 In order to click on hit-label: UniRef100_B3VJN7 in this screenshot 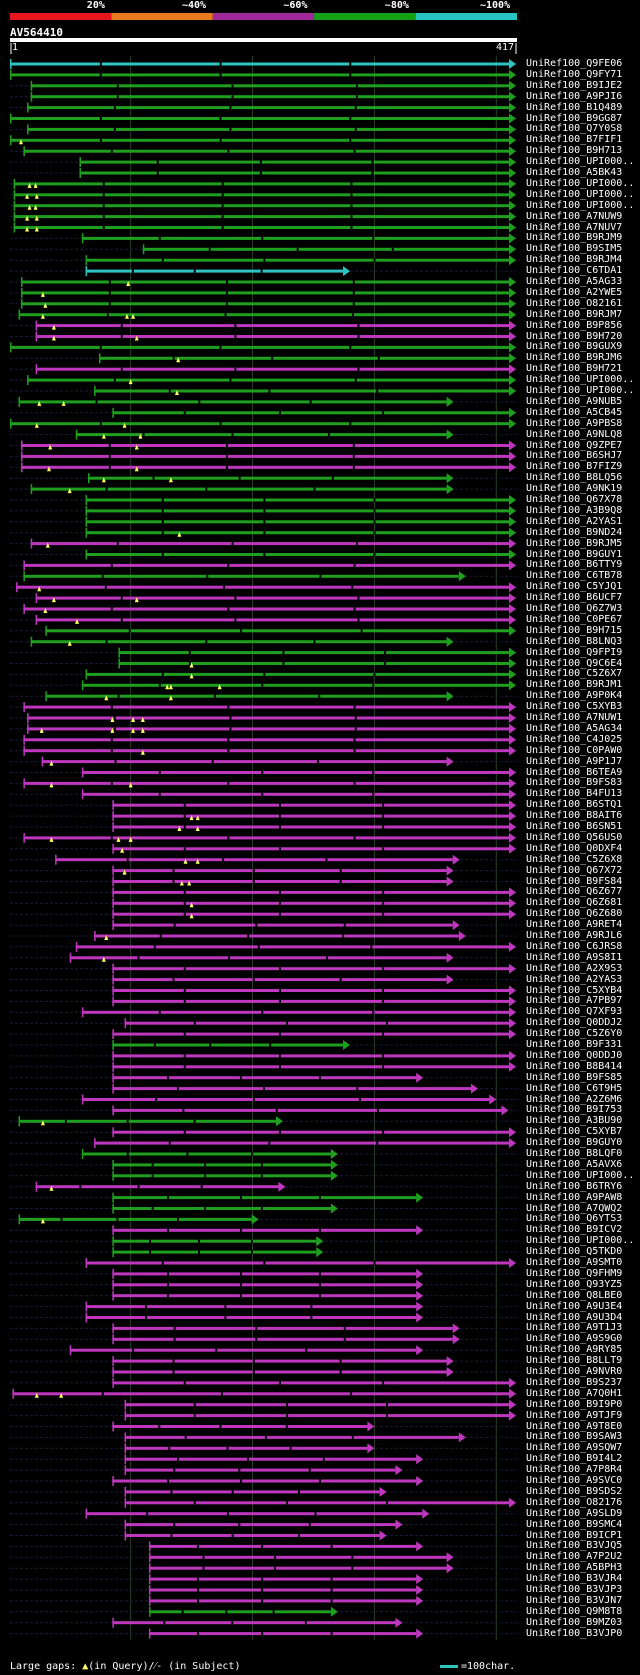, I will do `click(574, 1600)`.